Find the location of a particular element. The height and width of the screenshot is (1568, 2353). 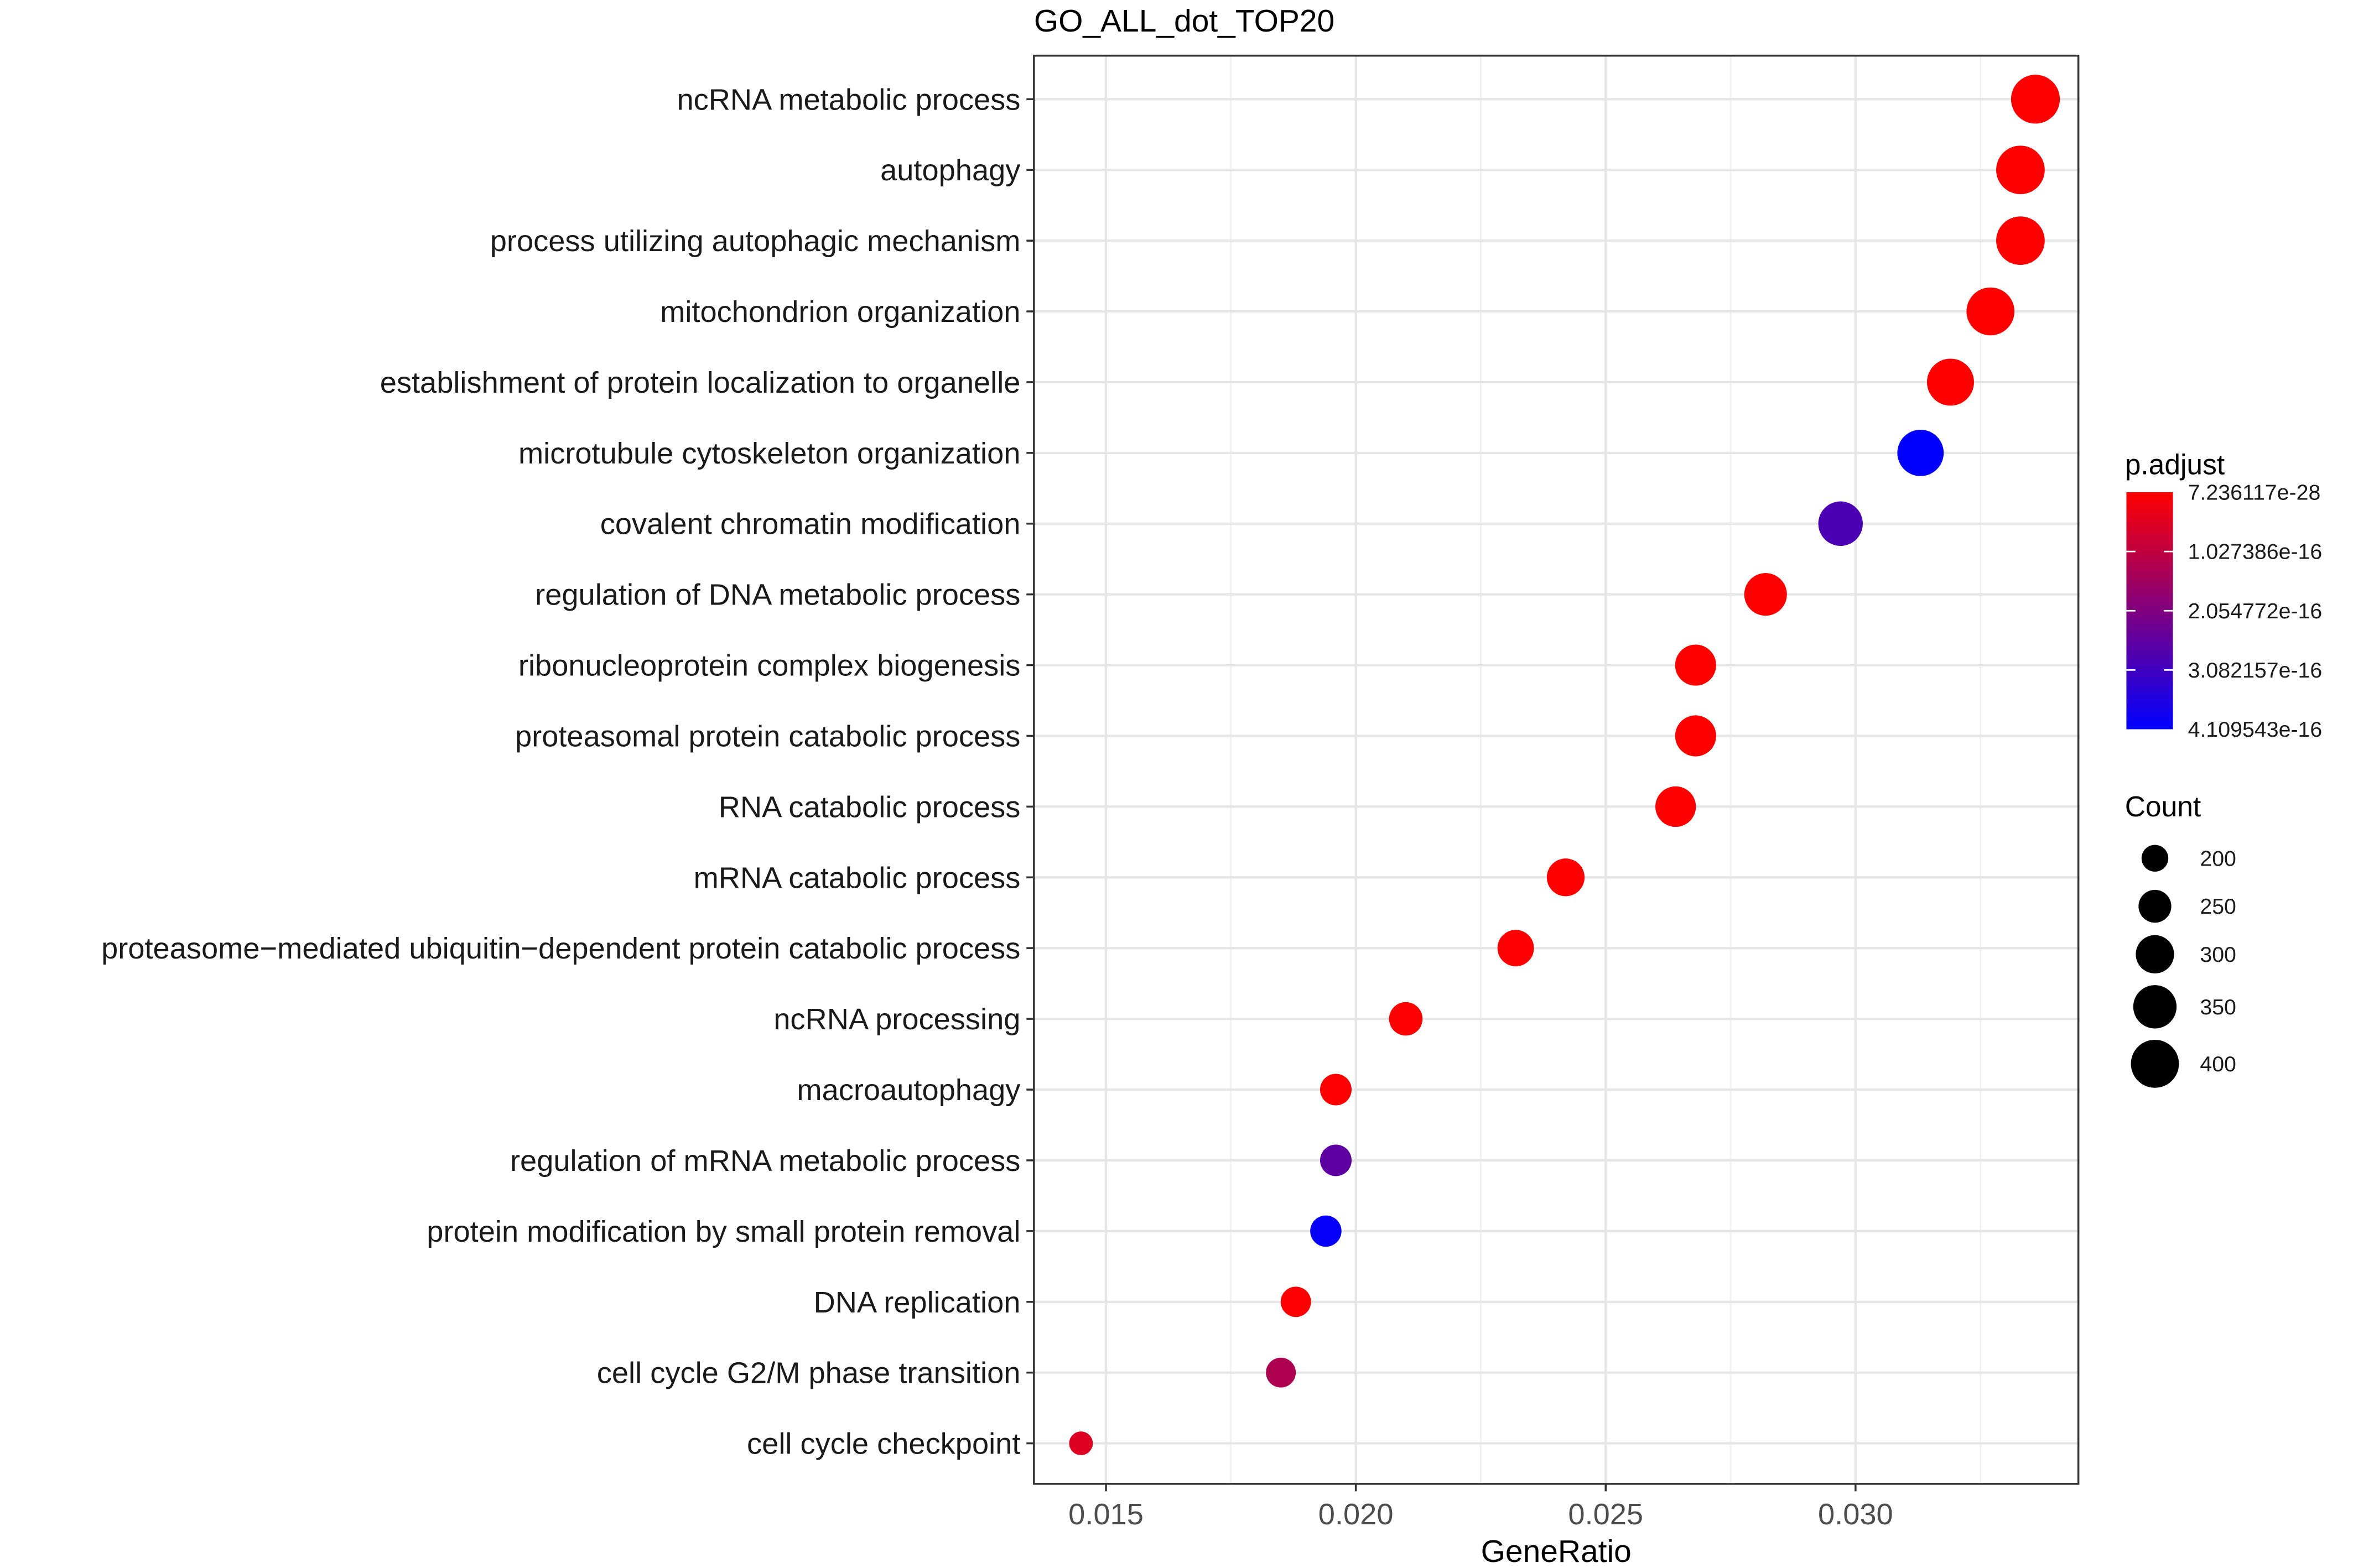

color-legend-label: 3.082157e-16 is located at coordinates (2255, 670).